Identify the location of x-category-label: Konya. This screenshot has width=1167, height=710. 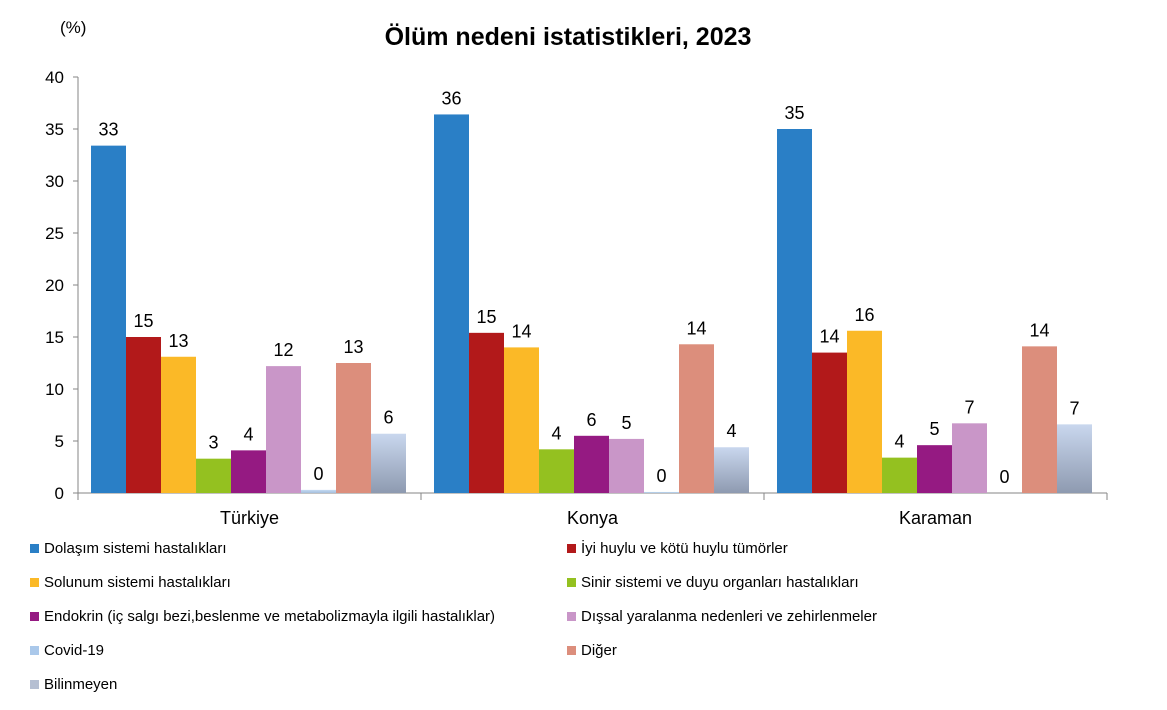
(593, 518).